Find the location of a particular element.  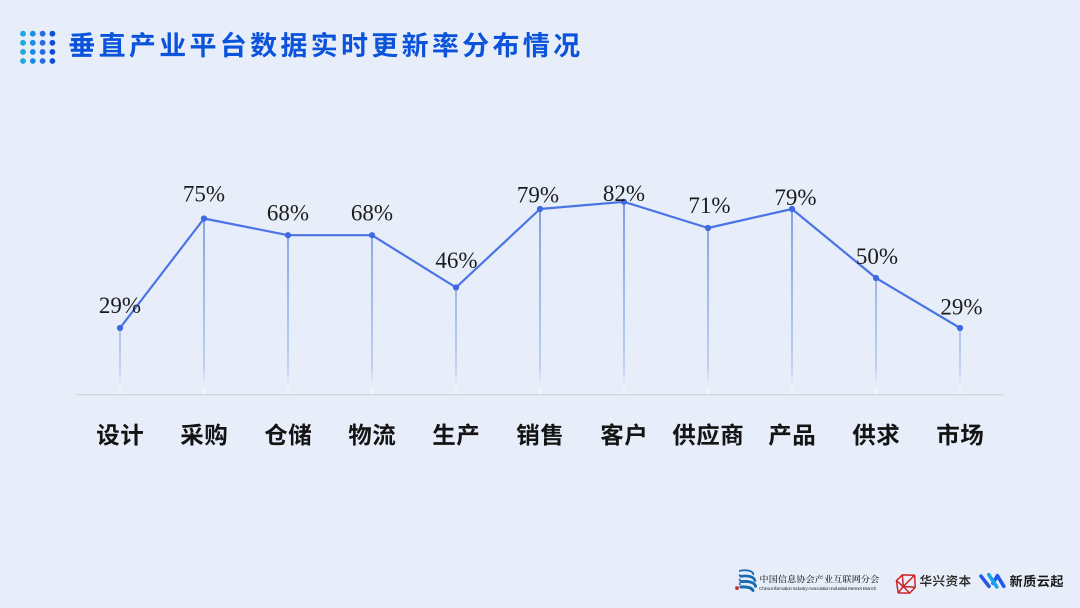

svg-text: 50% is located at coordinates (877, 256).